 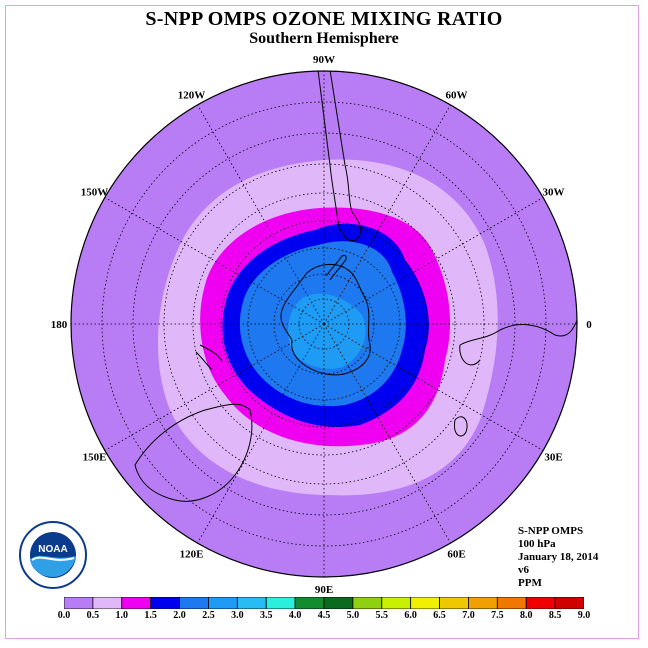 I want to click on colorbar-tick-label: 8.0, so click(x=526, y=615).